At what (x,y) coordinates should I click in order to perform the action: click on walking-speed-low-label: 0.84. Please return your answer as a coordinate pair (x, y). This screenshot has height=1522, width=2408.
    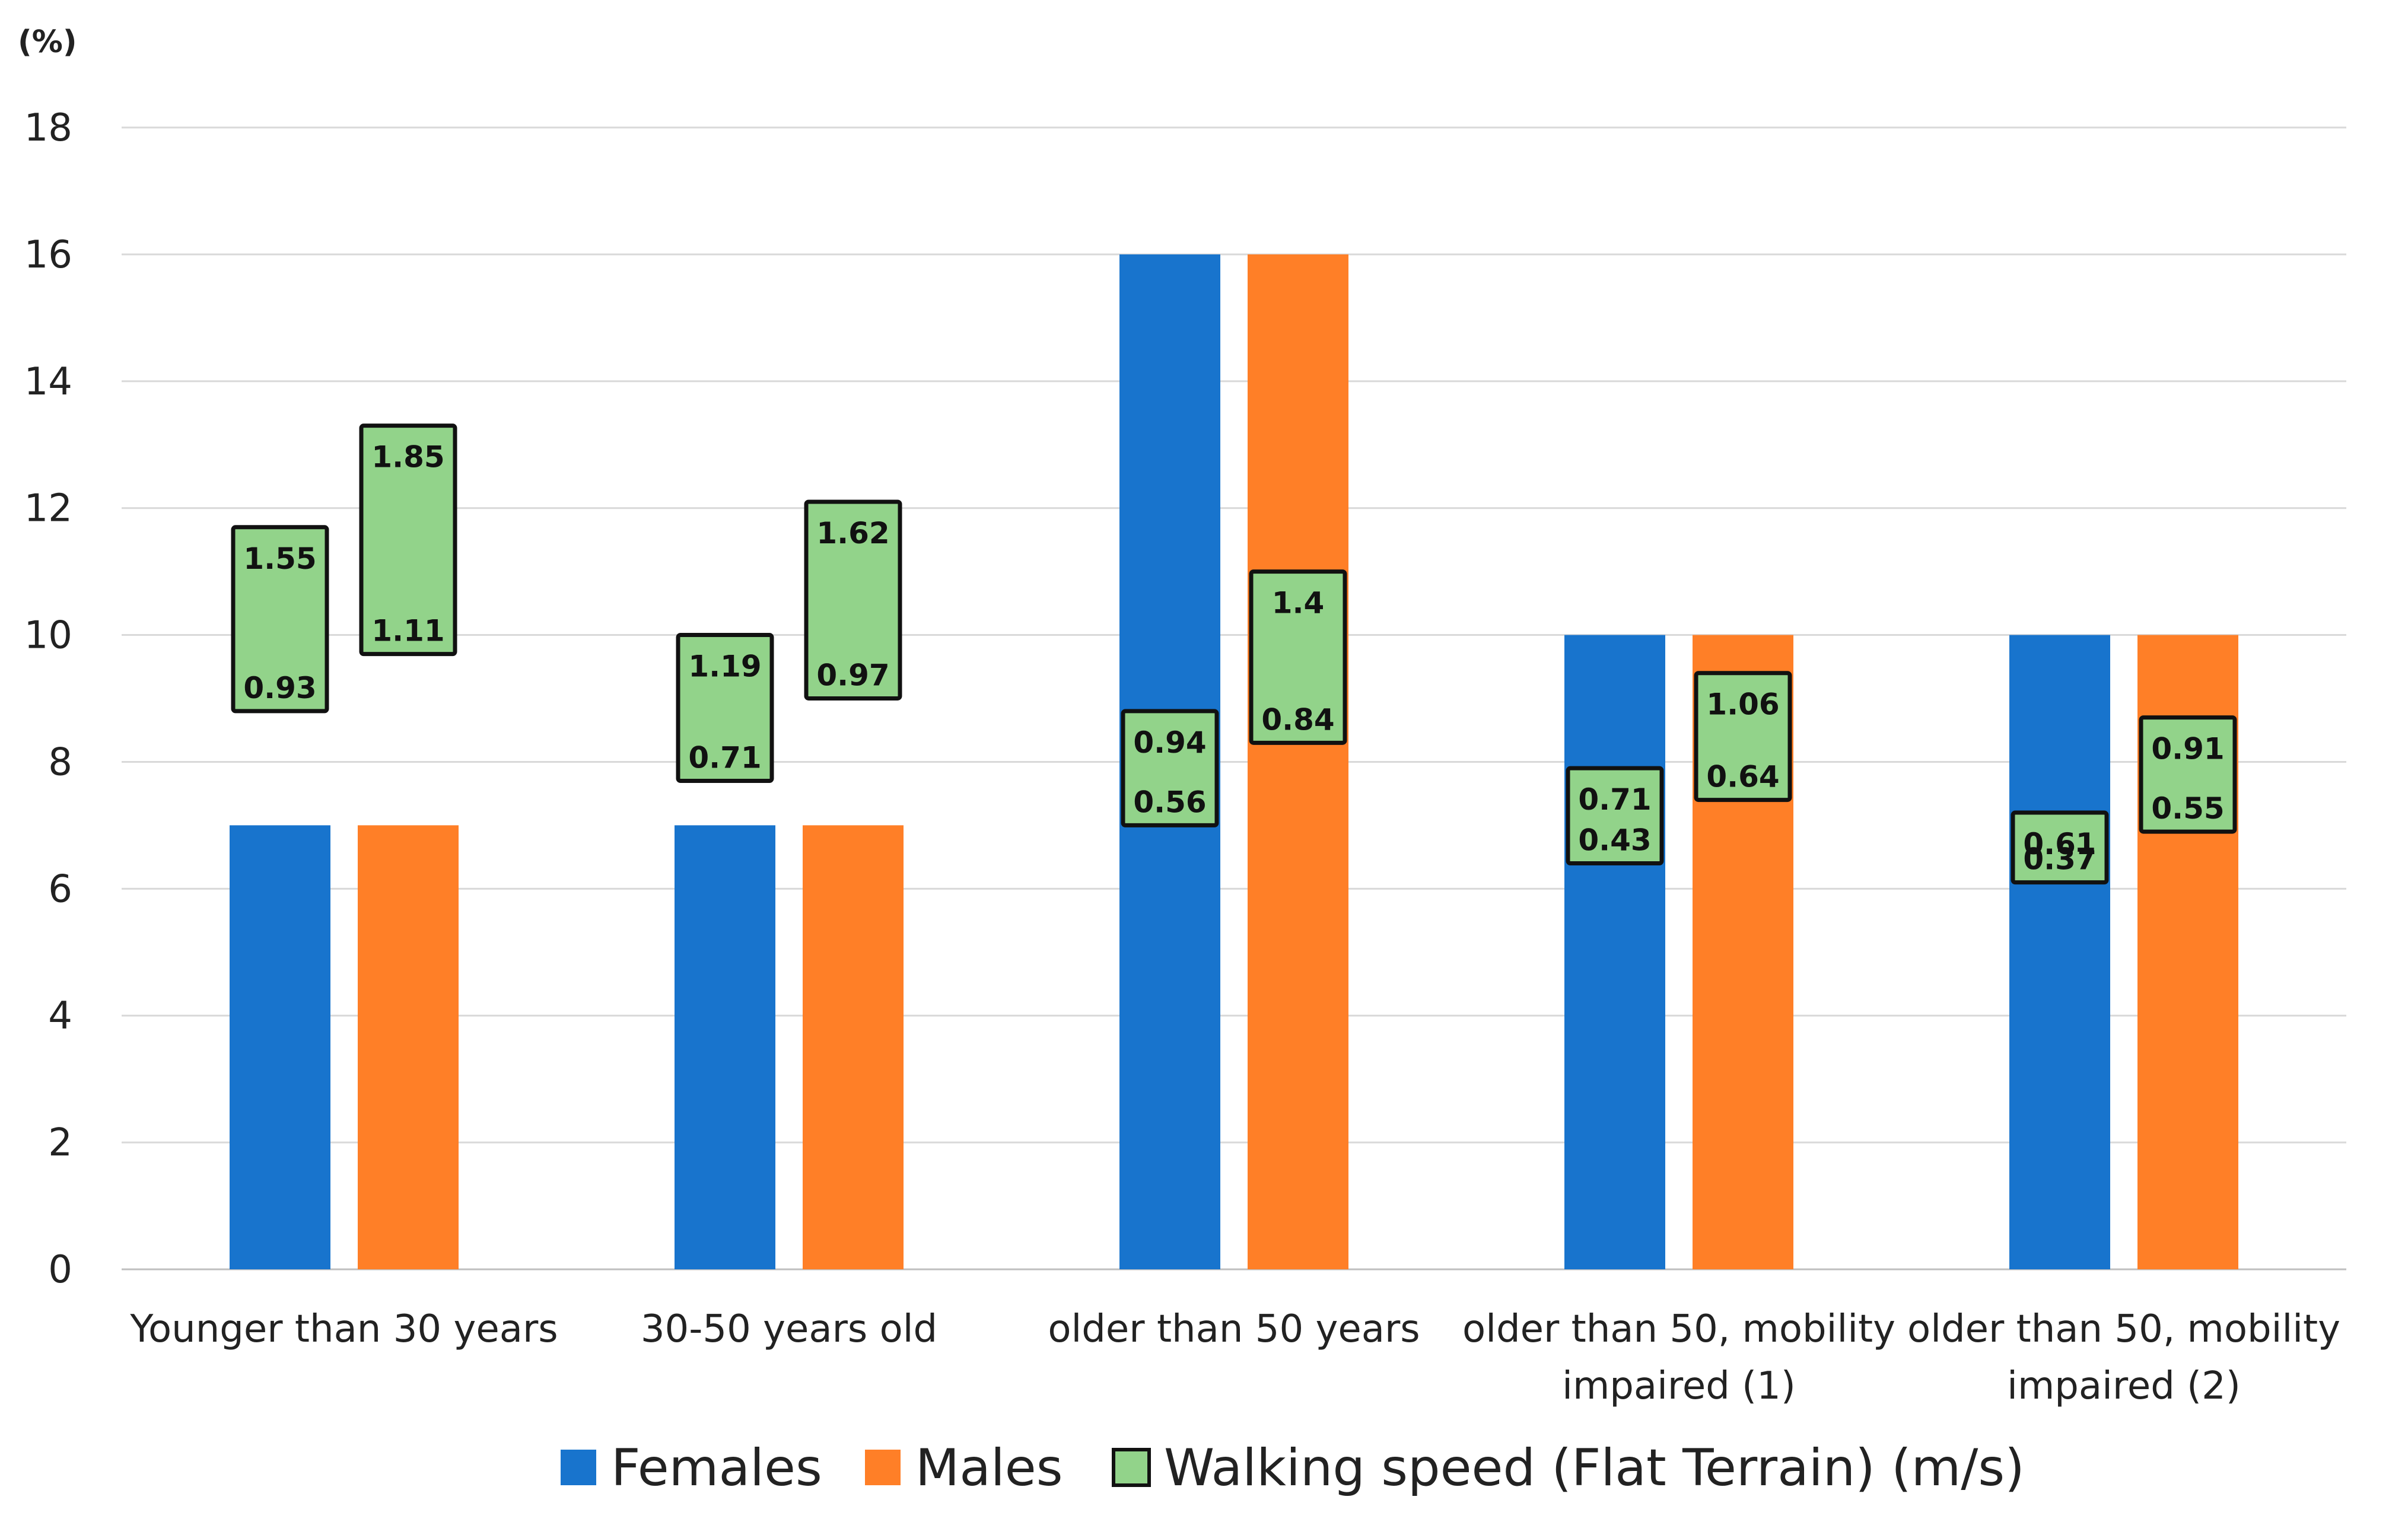
    Looking at the image, I should click on (1298, 719).